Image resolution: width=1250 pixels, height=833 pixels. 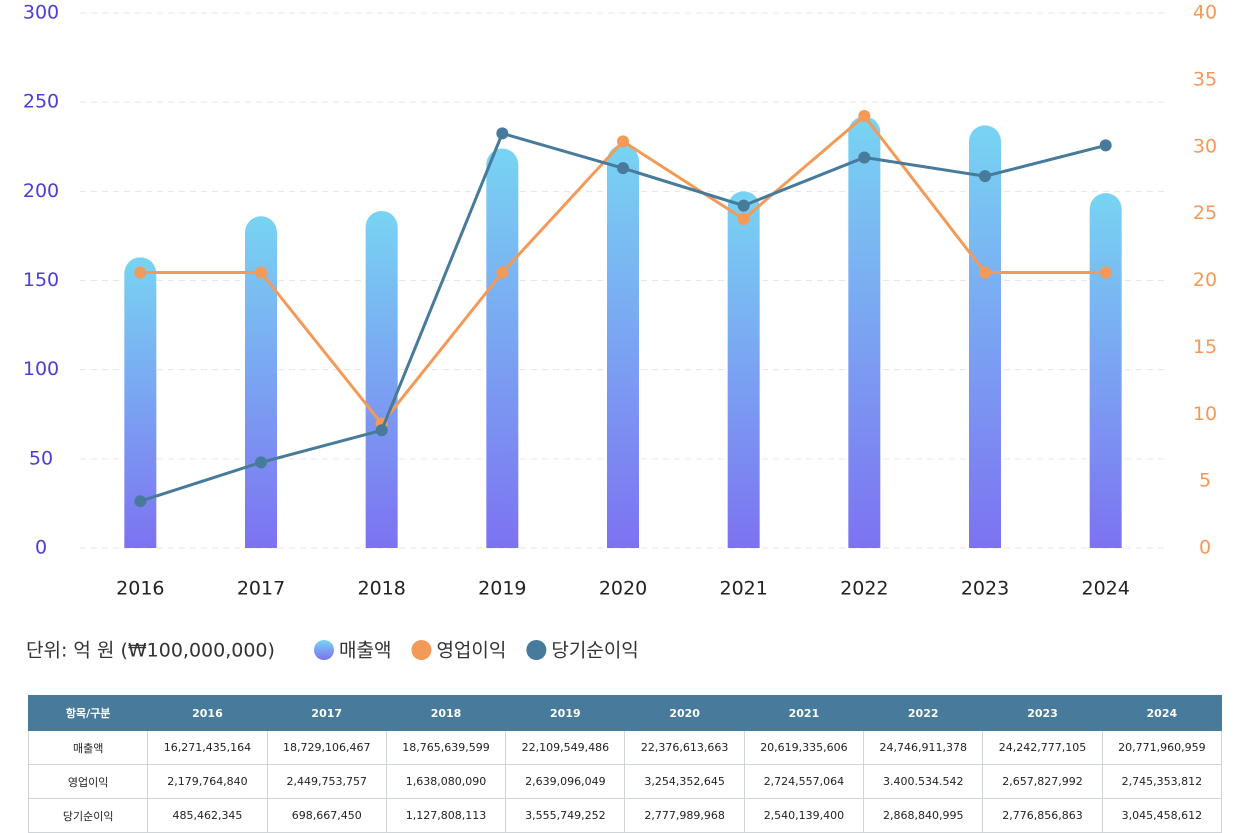 I want to click on y-tick-label: 200, so click(x=41, y=191).